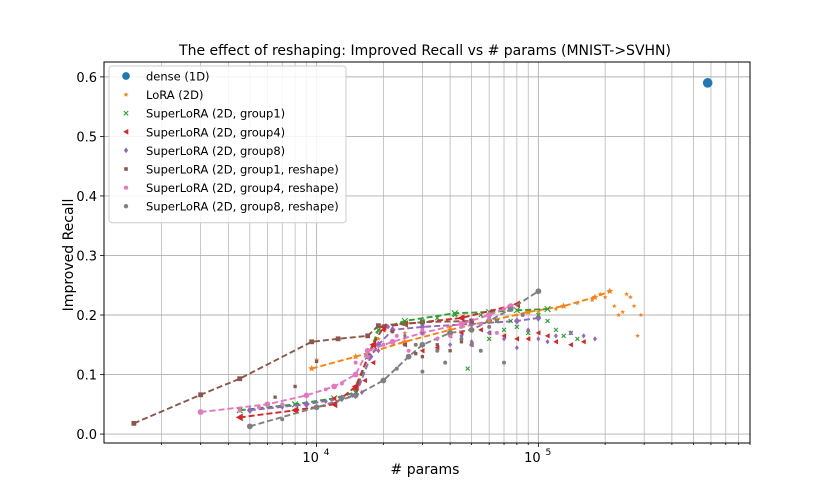 The image size is (830, 498). What do you see at coordinates (215, 114) in the screenshot?
I see `legend-label: SuperLoRA (2D, group1)` at bounding box center [215, 114].